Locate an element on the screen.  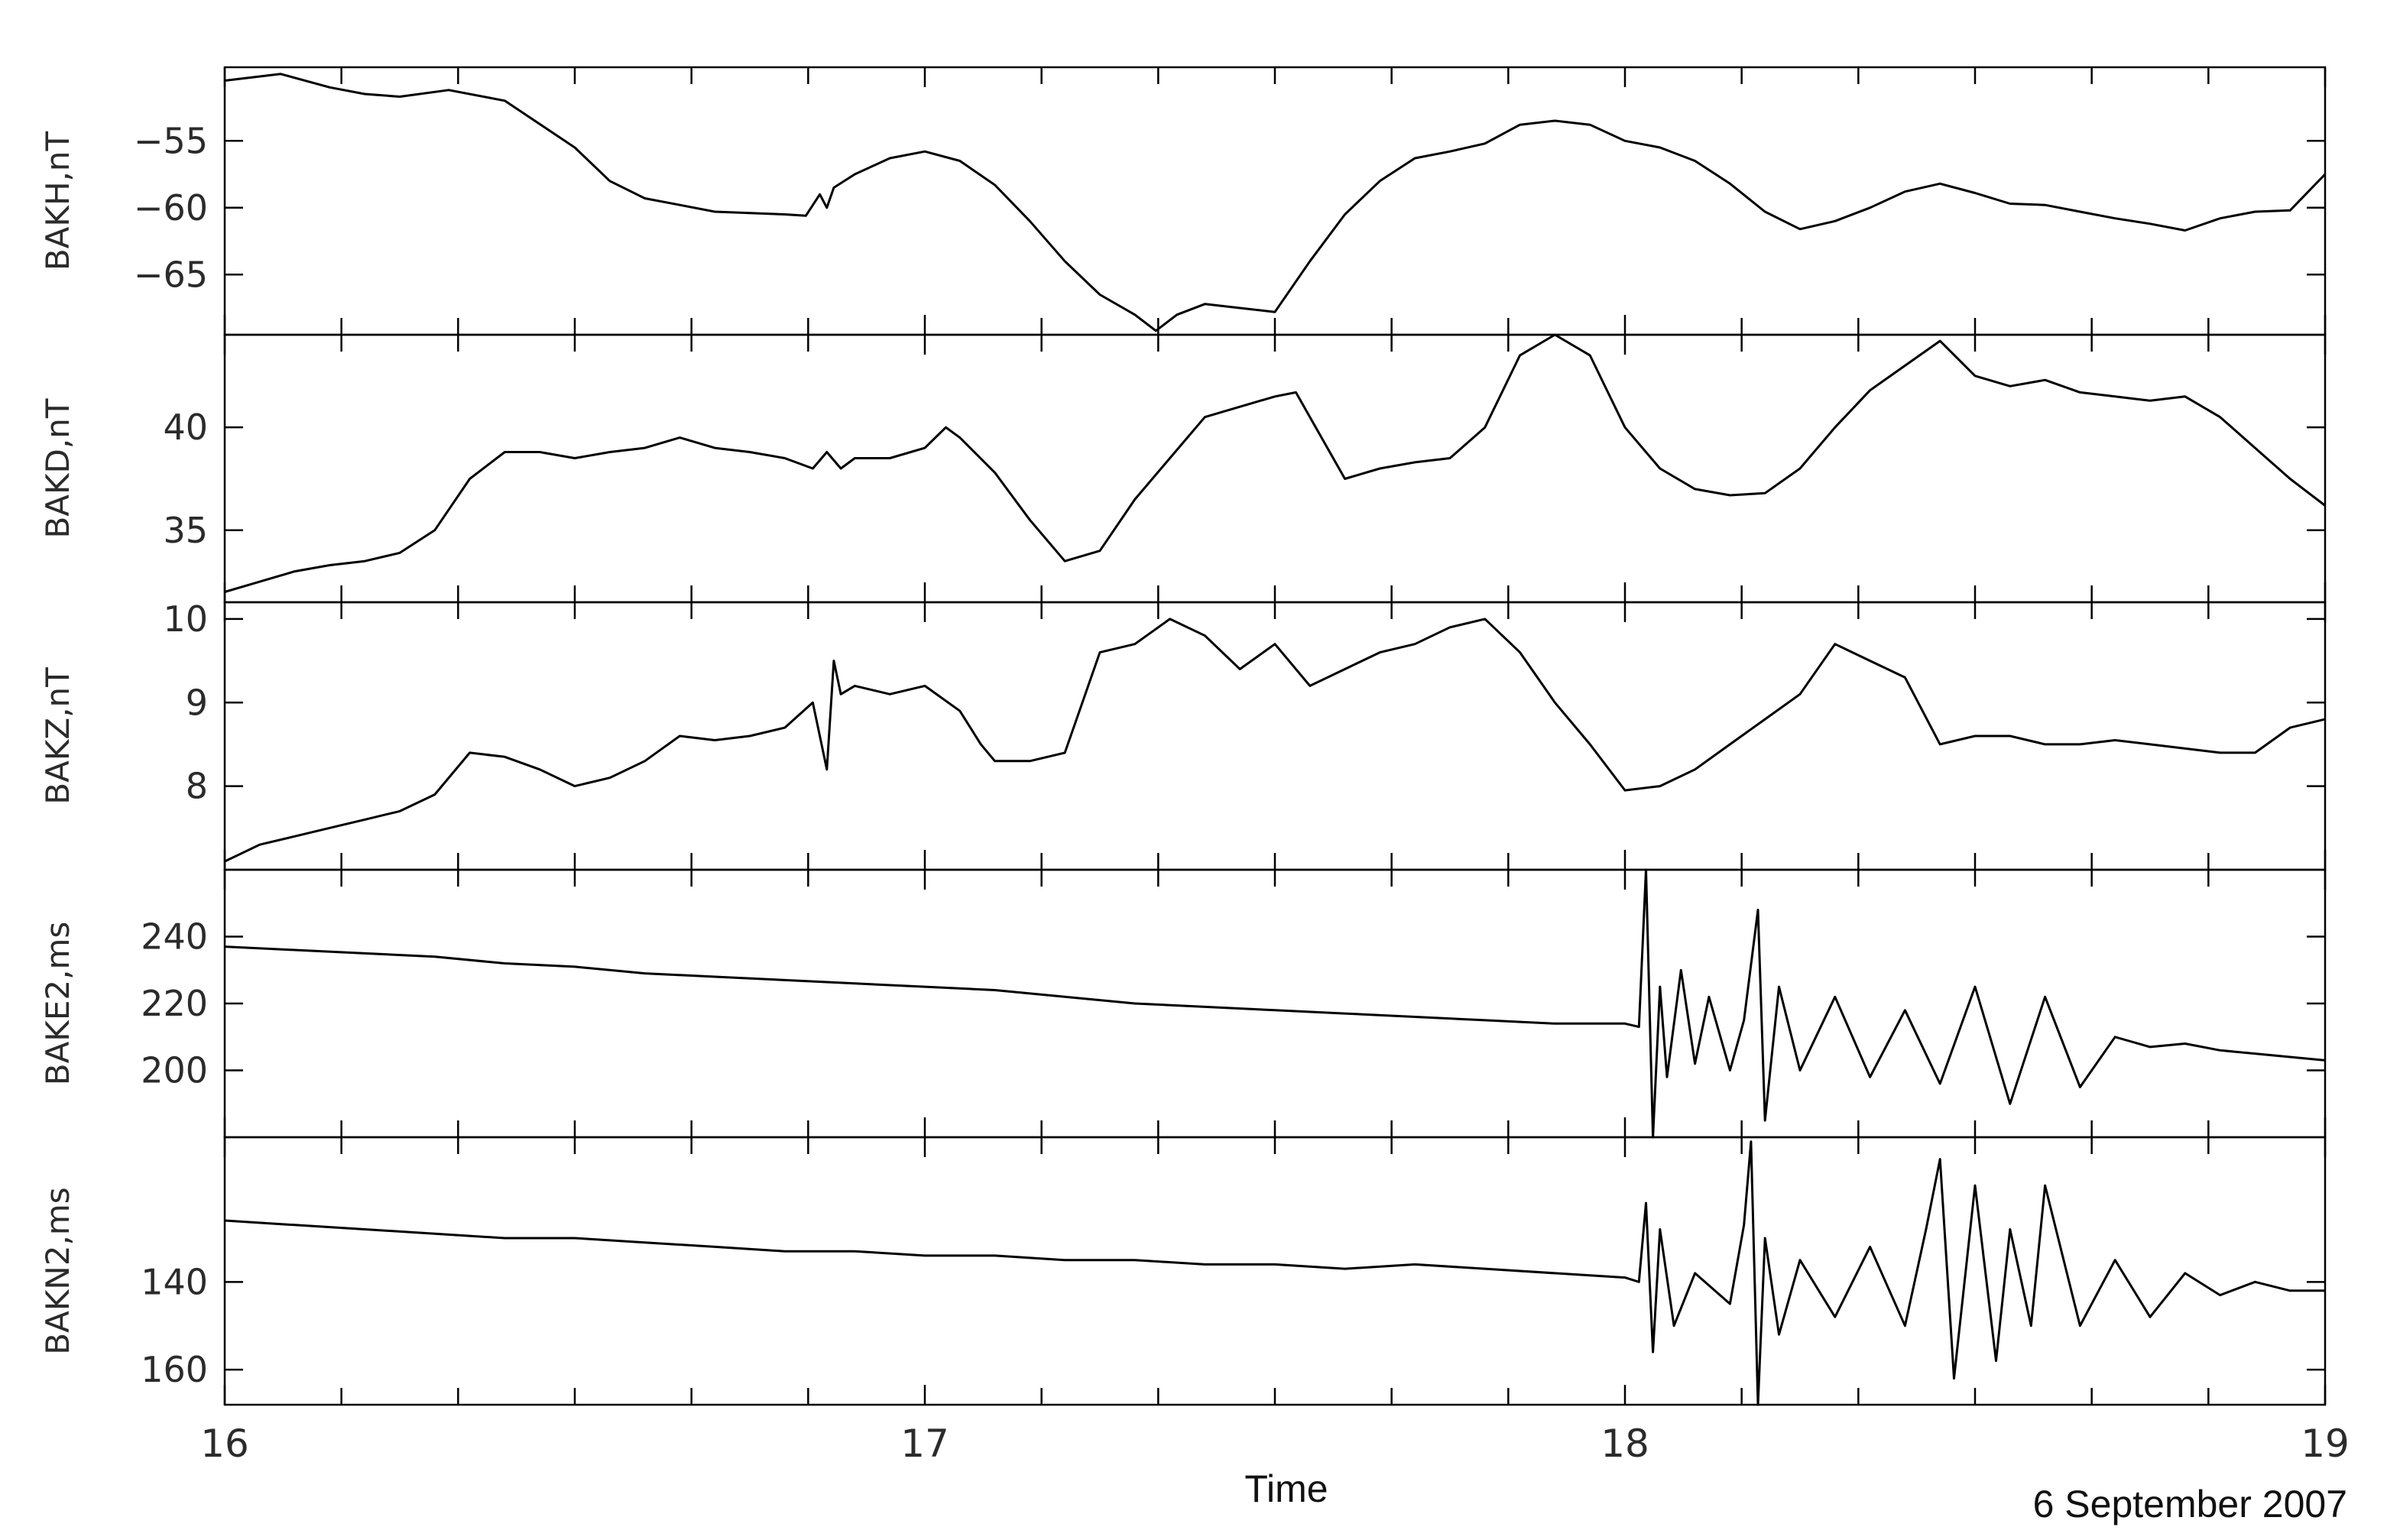
y-axis-label: BAKZ,nT is located at coordinates (57, 736).